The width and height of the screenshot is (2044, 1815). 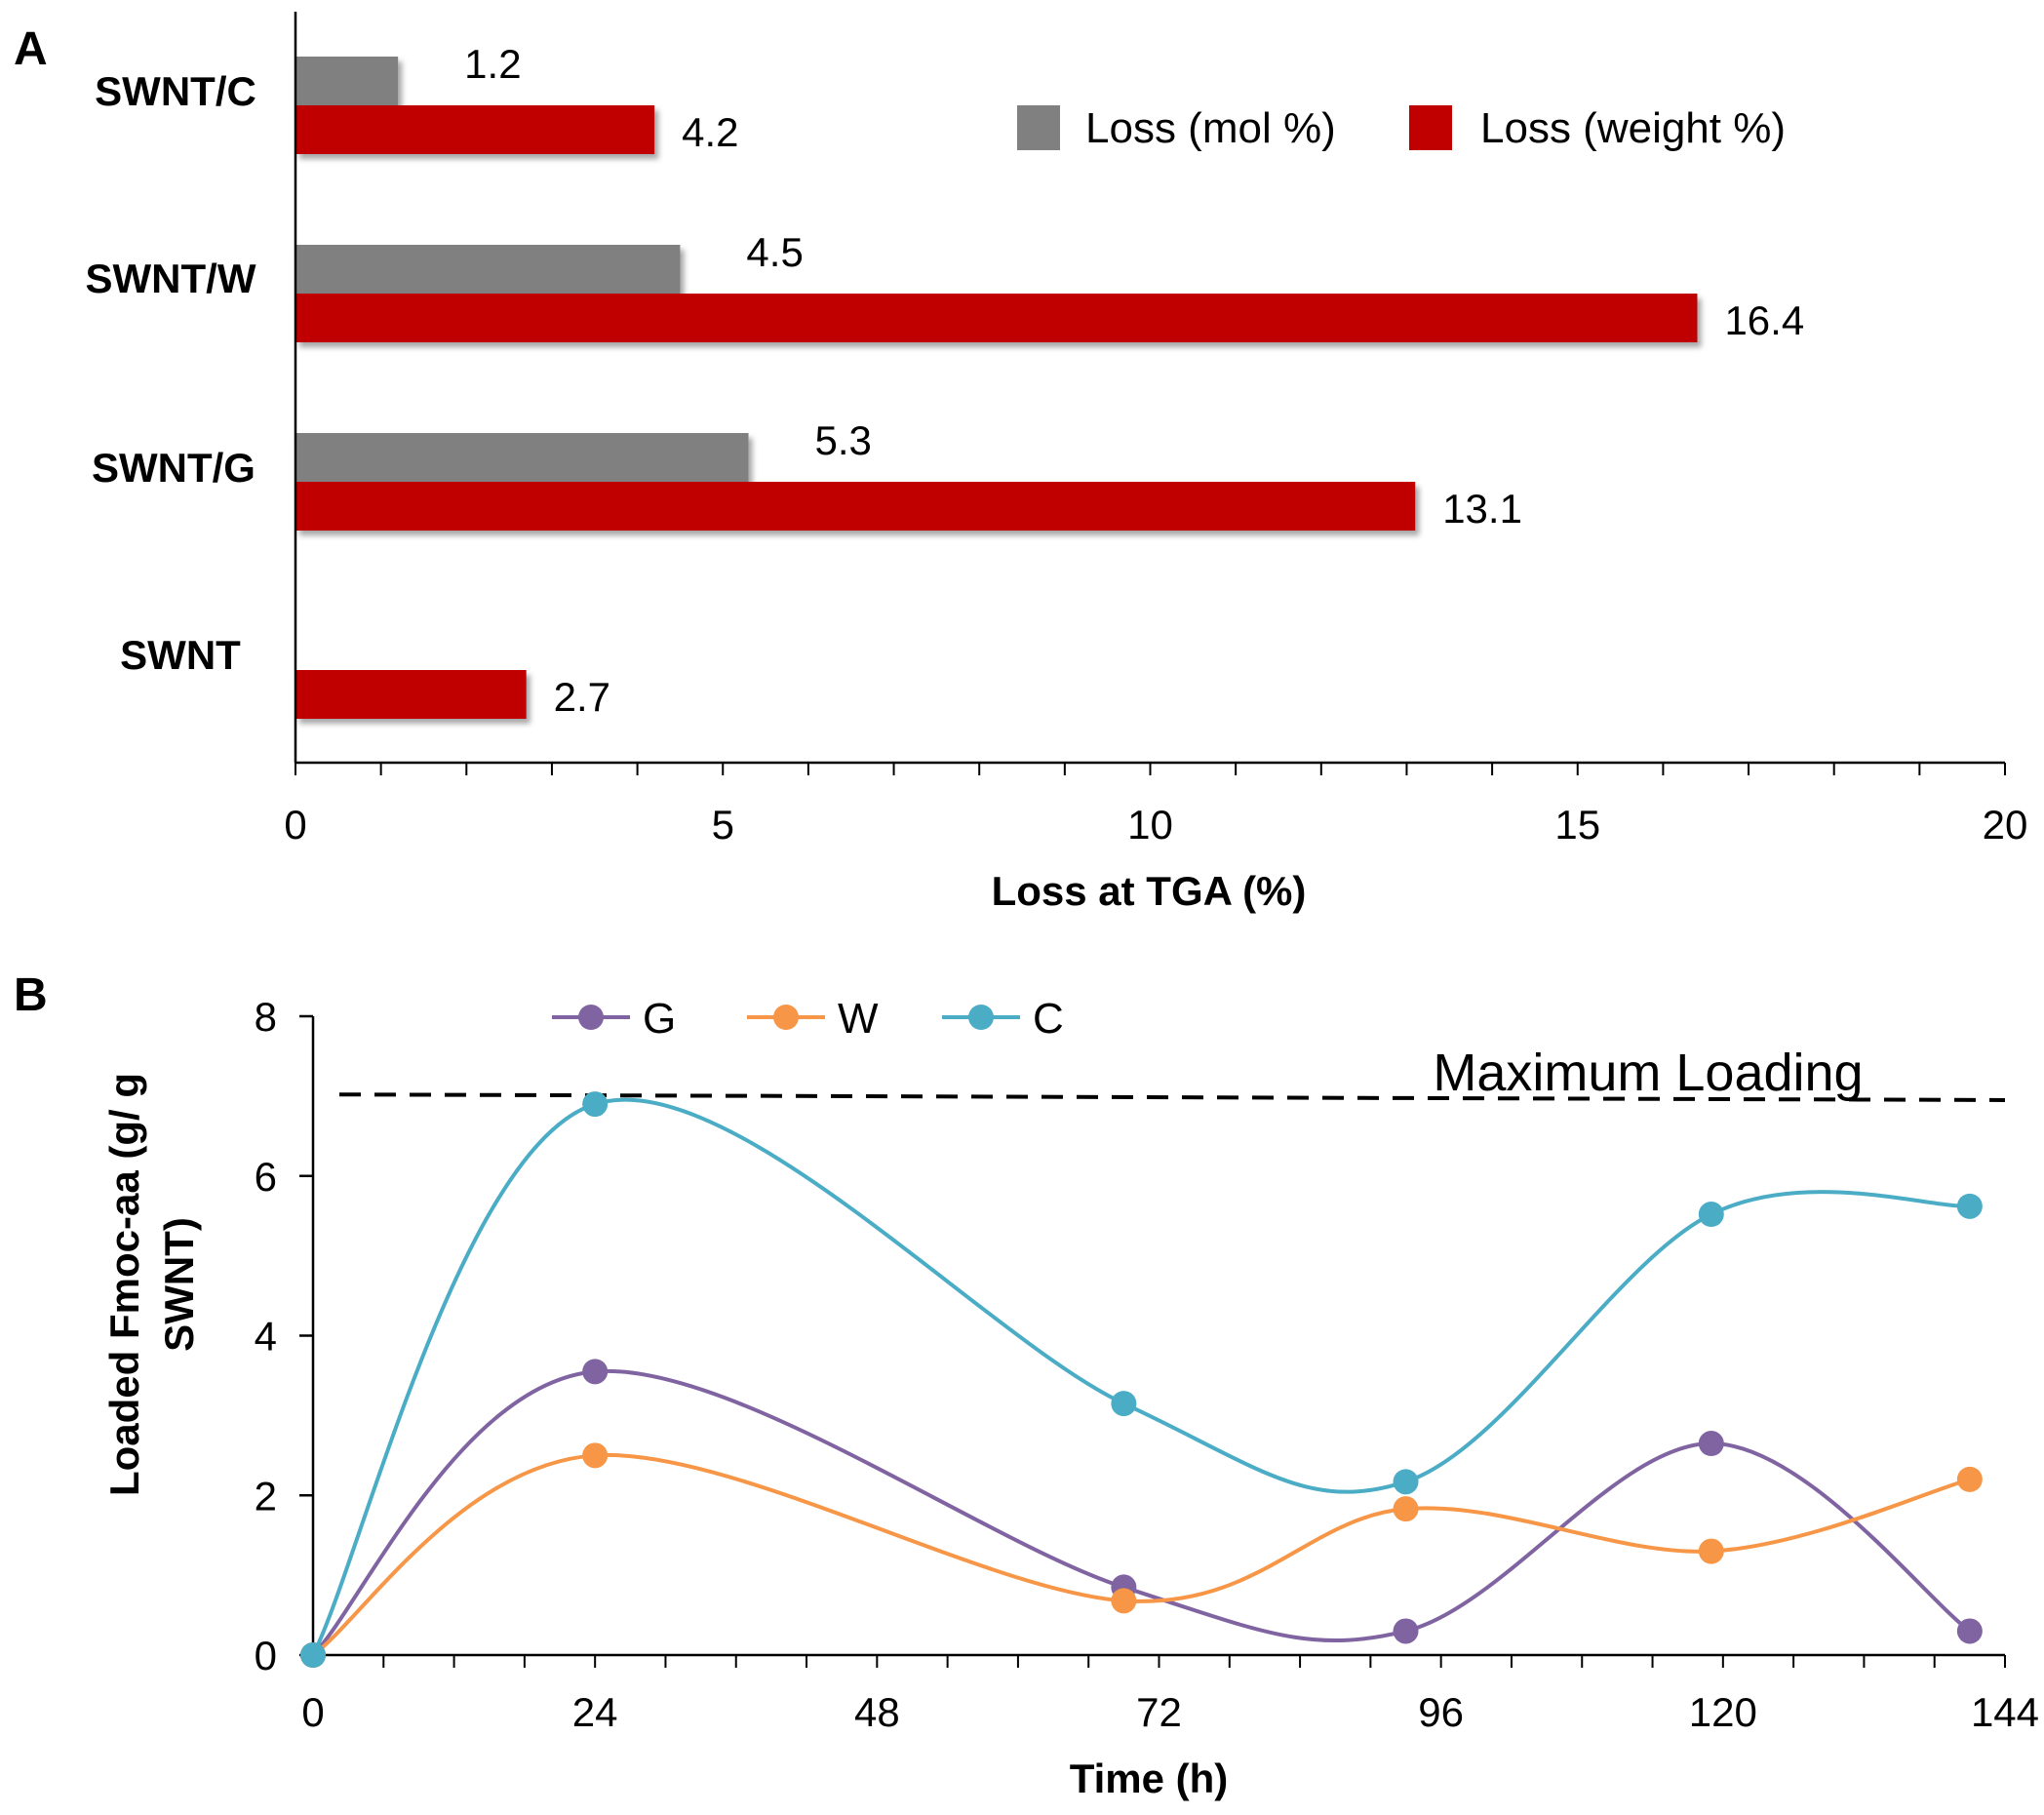 I want to click on panel-a-legend: Loss (mol %) Loss (weight %), so click(x=1401, y=128).